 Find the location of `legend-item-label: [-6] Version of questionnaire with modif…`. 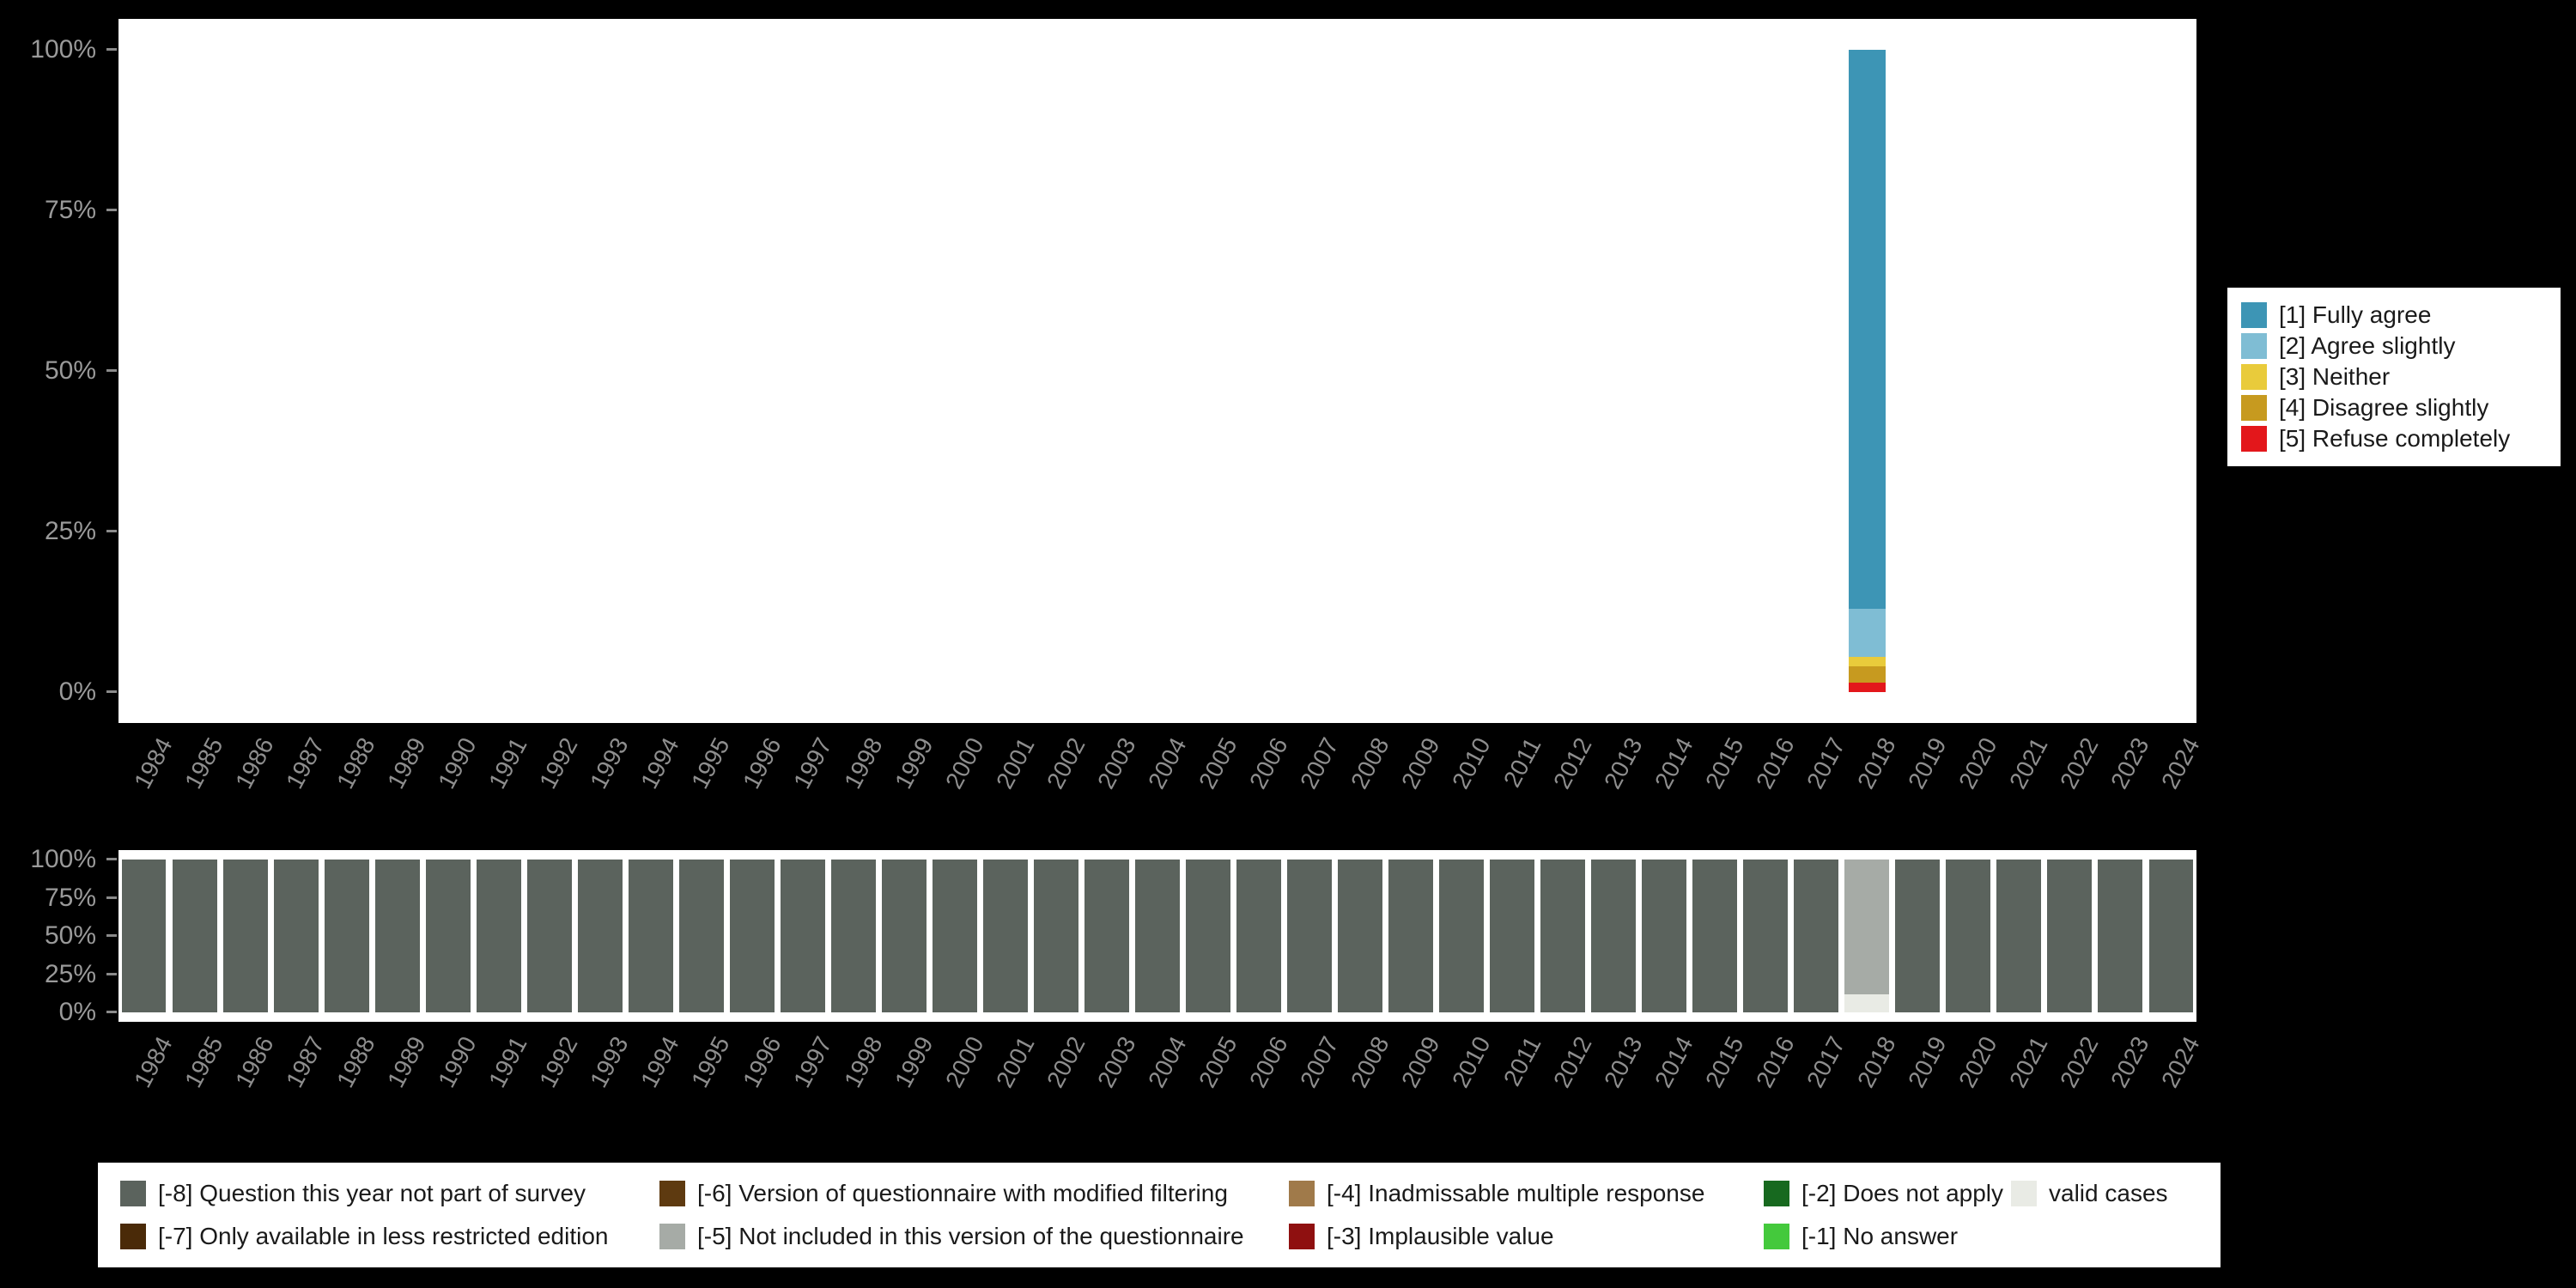

legend-item-label: [-6] Version of questionnaire with modif… is located at coordinates (962, 1193).